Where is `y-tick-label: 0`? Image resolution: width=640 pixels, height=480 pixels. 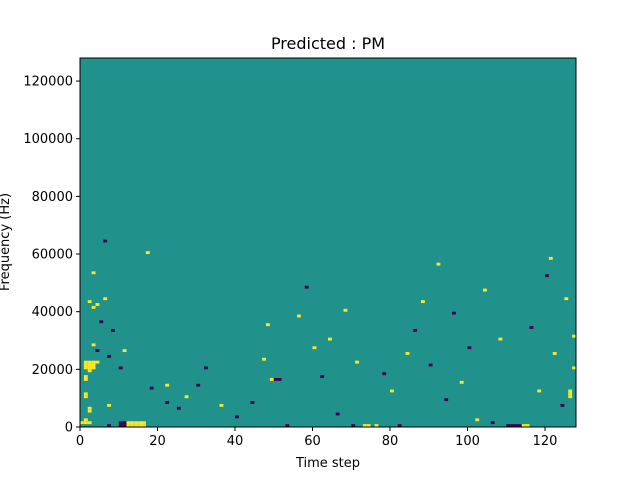 y-tick-label: 0 is located at coordinates (69, 428).